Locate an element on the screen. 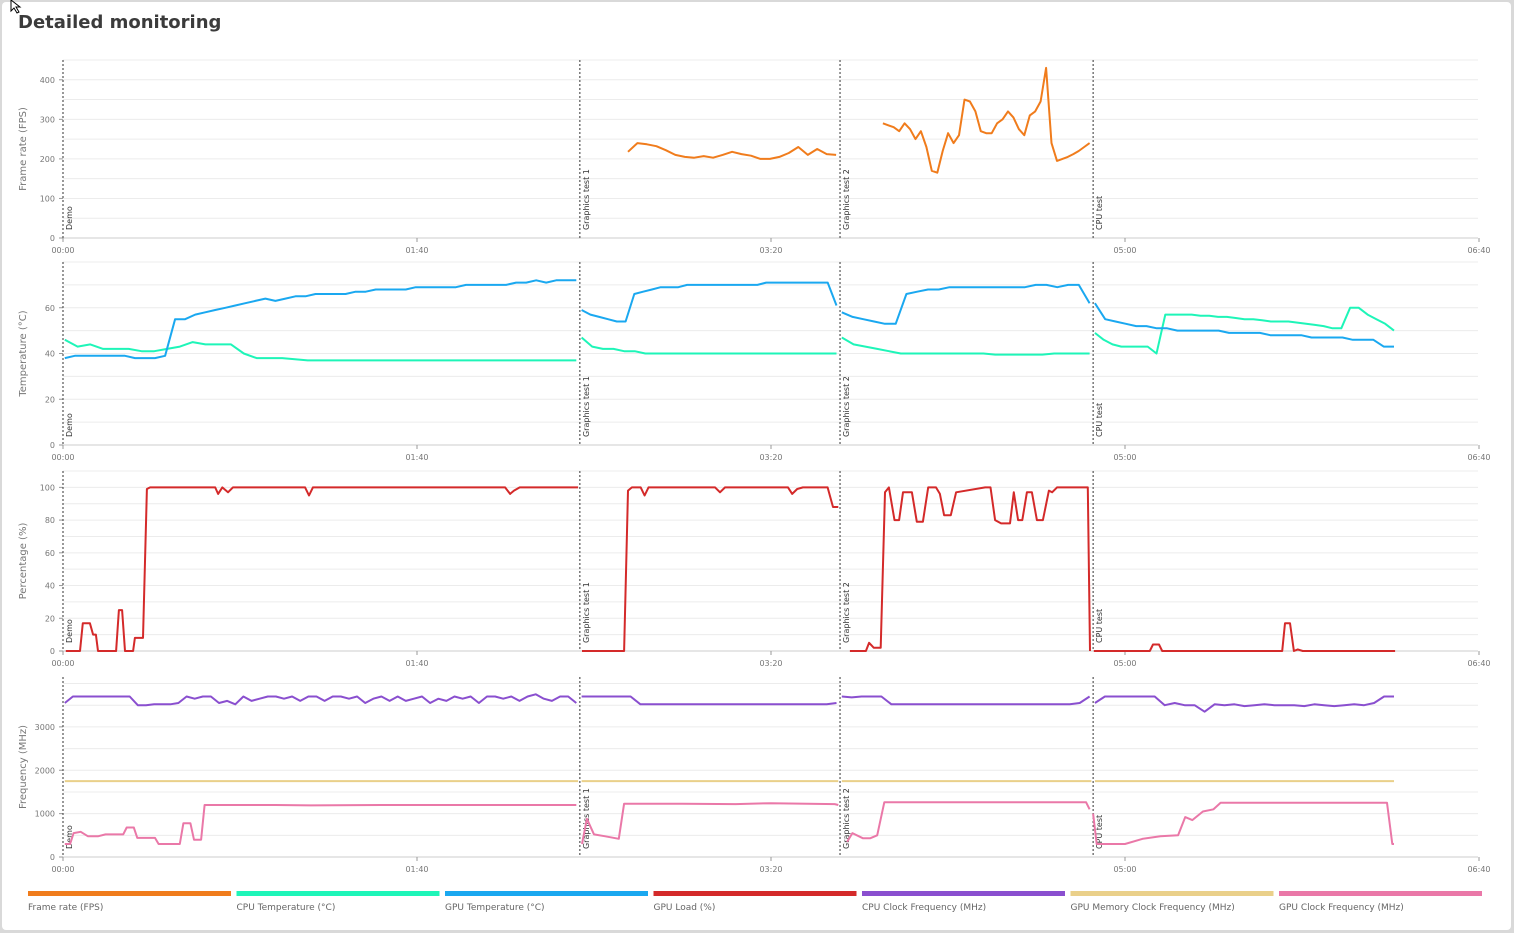 This screenshot has width=1514, height=933. y-tick-label: 400 is located at coordinates (47, 80).